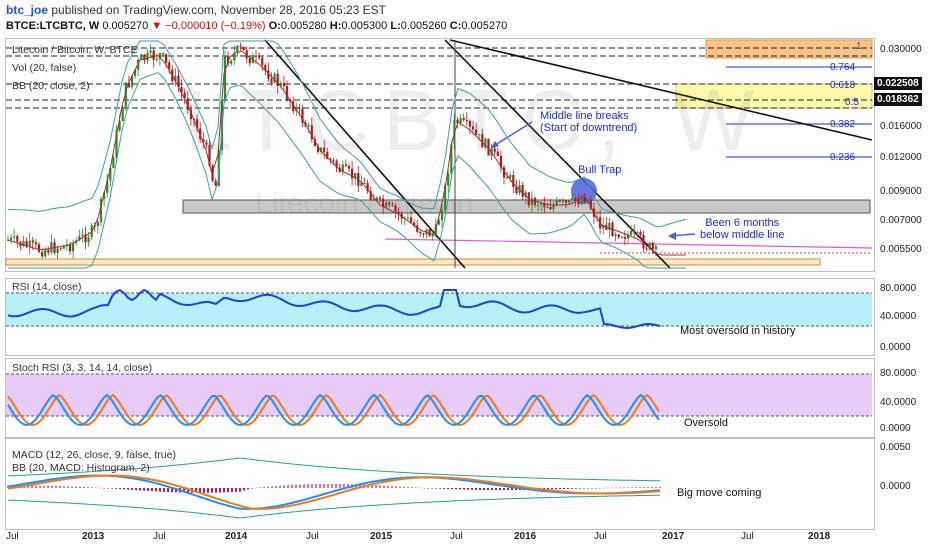  What do you see at coordinates (334, 309) in the screenshot?
I see `rsi-line` at bounding box center [334, 309].